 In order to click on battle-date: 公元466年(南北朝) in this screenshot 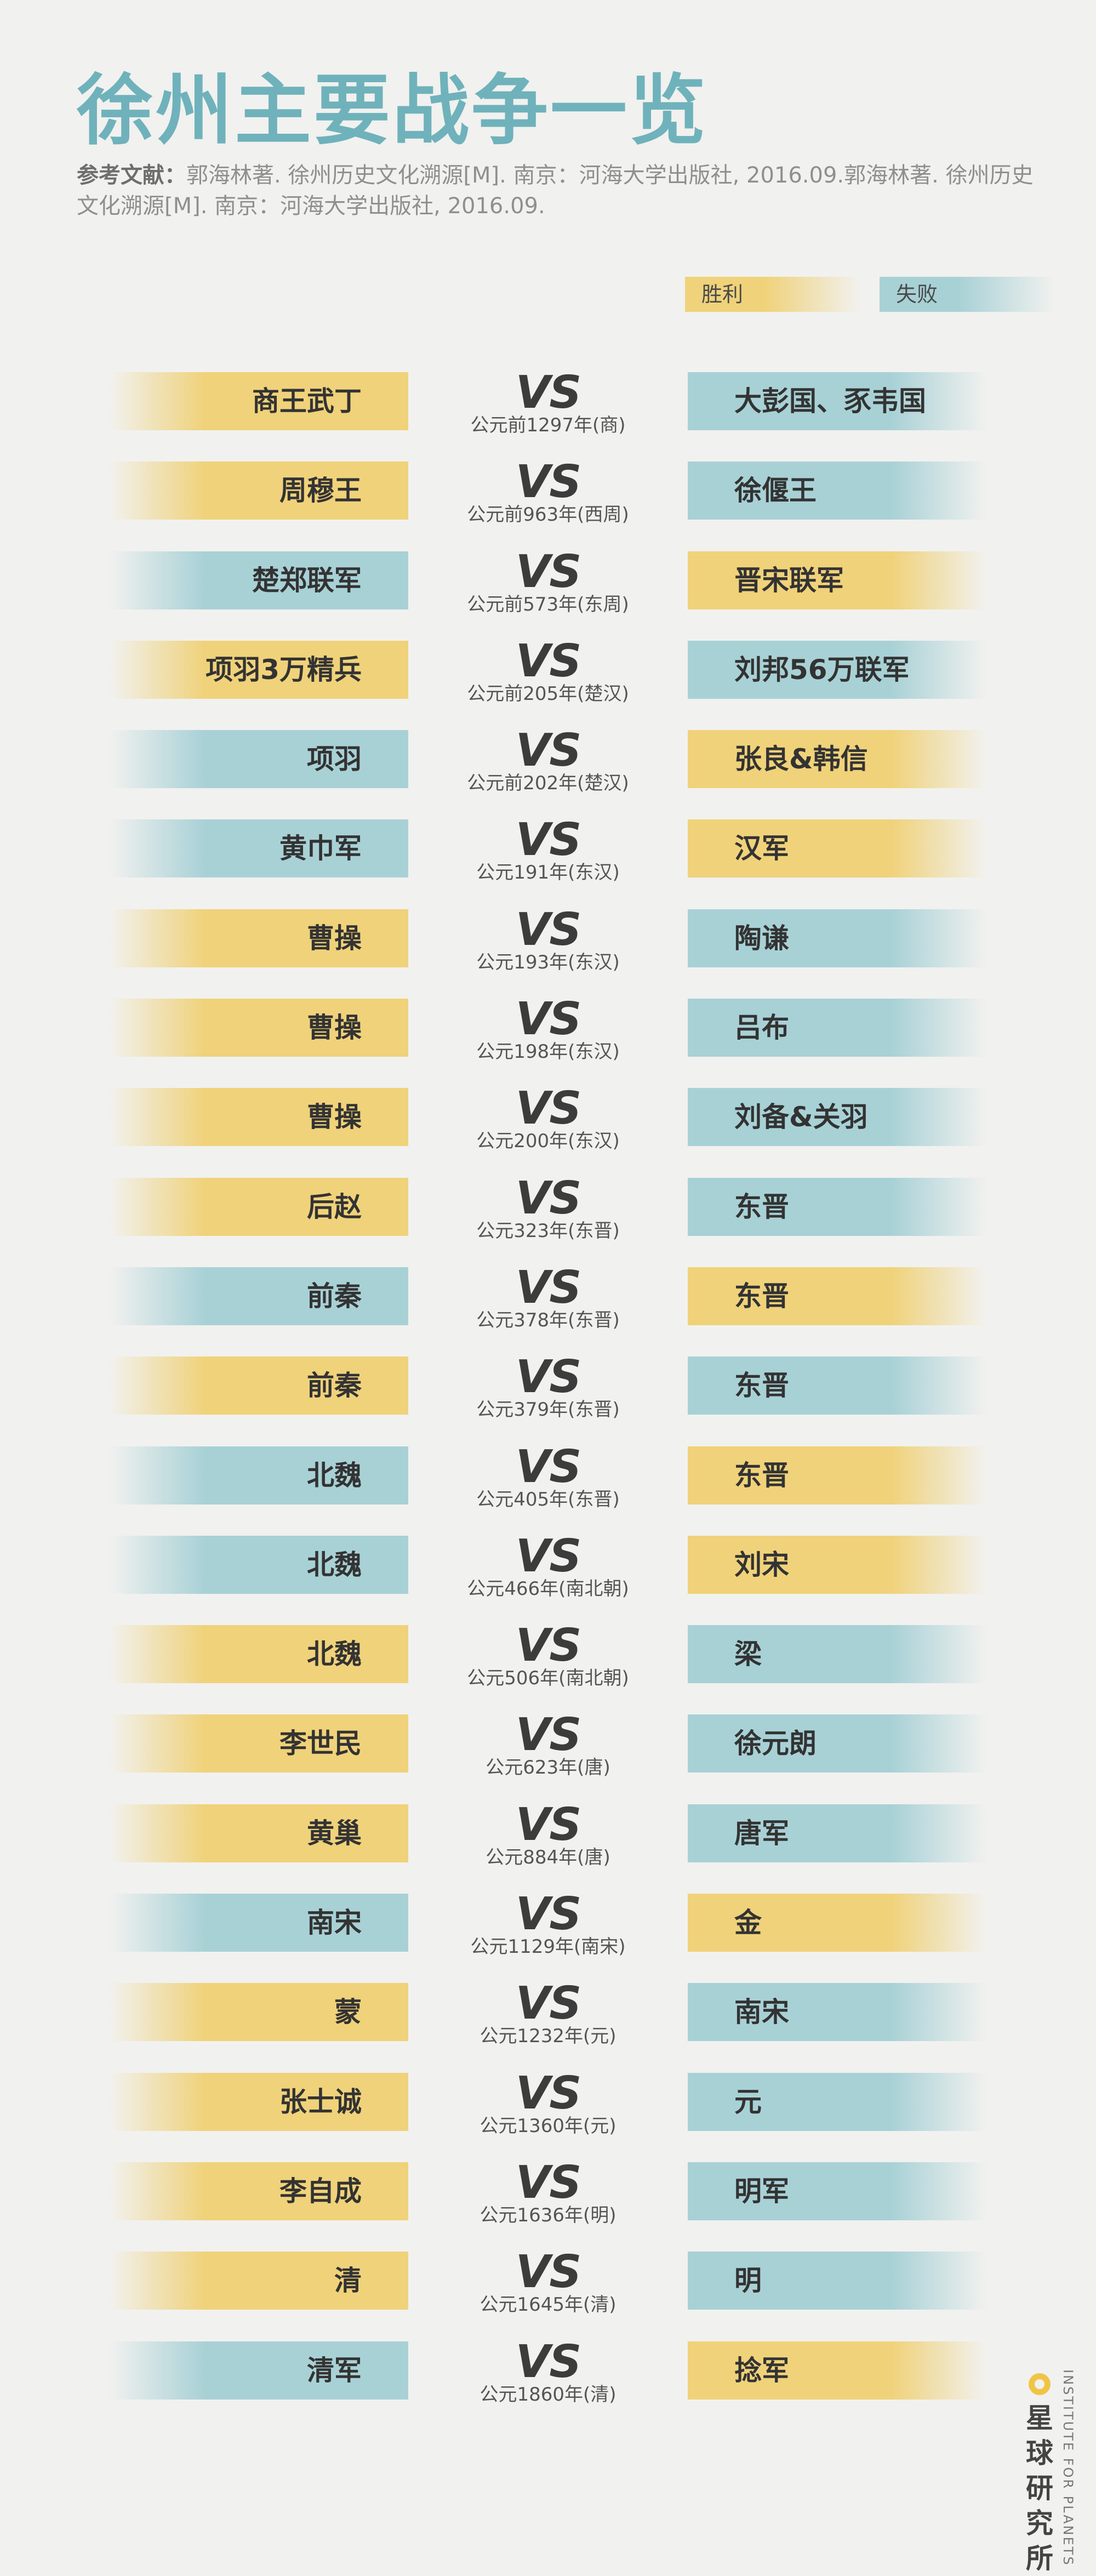, I will do `click(548, 1588)`.